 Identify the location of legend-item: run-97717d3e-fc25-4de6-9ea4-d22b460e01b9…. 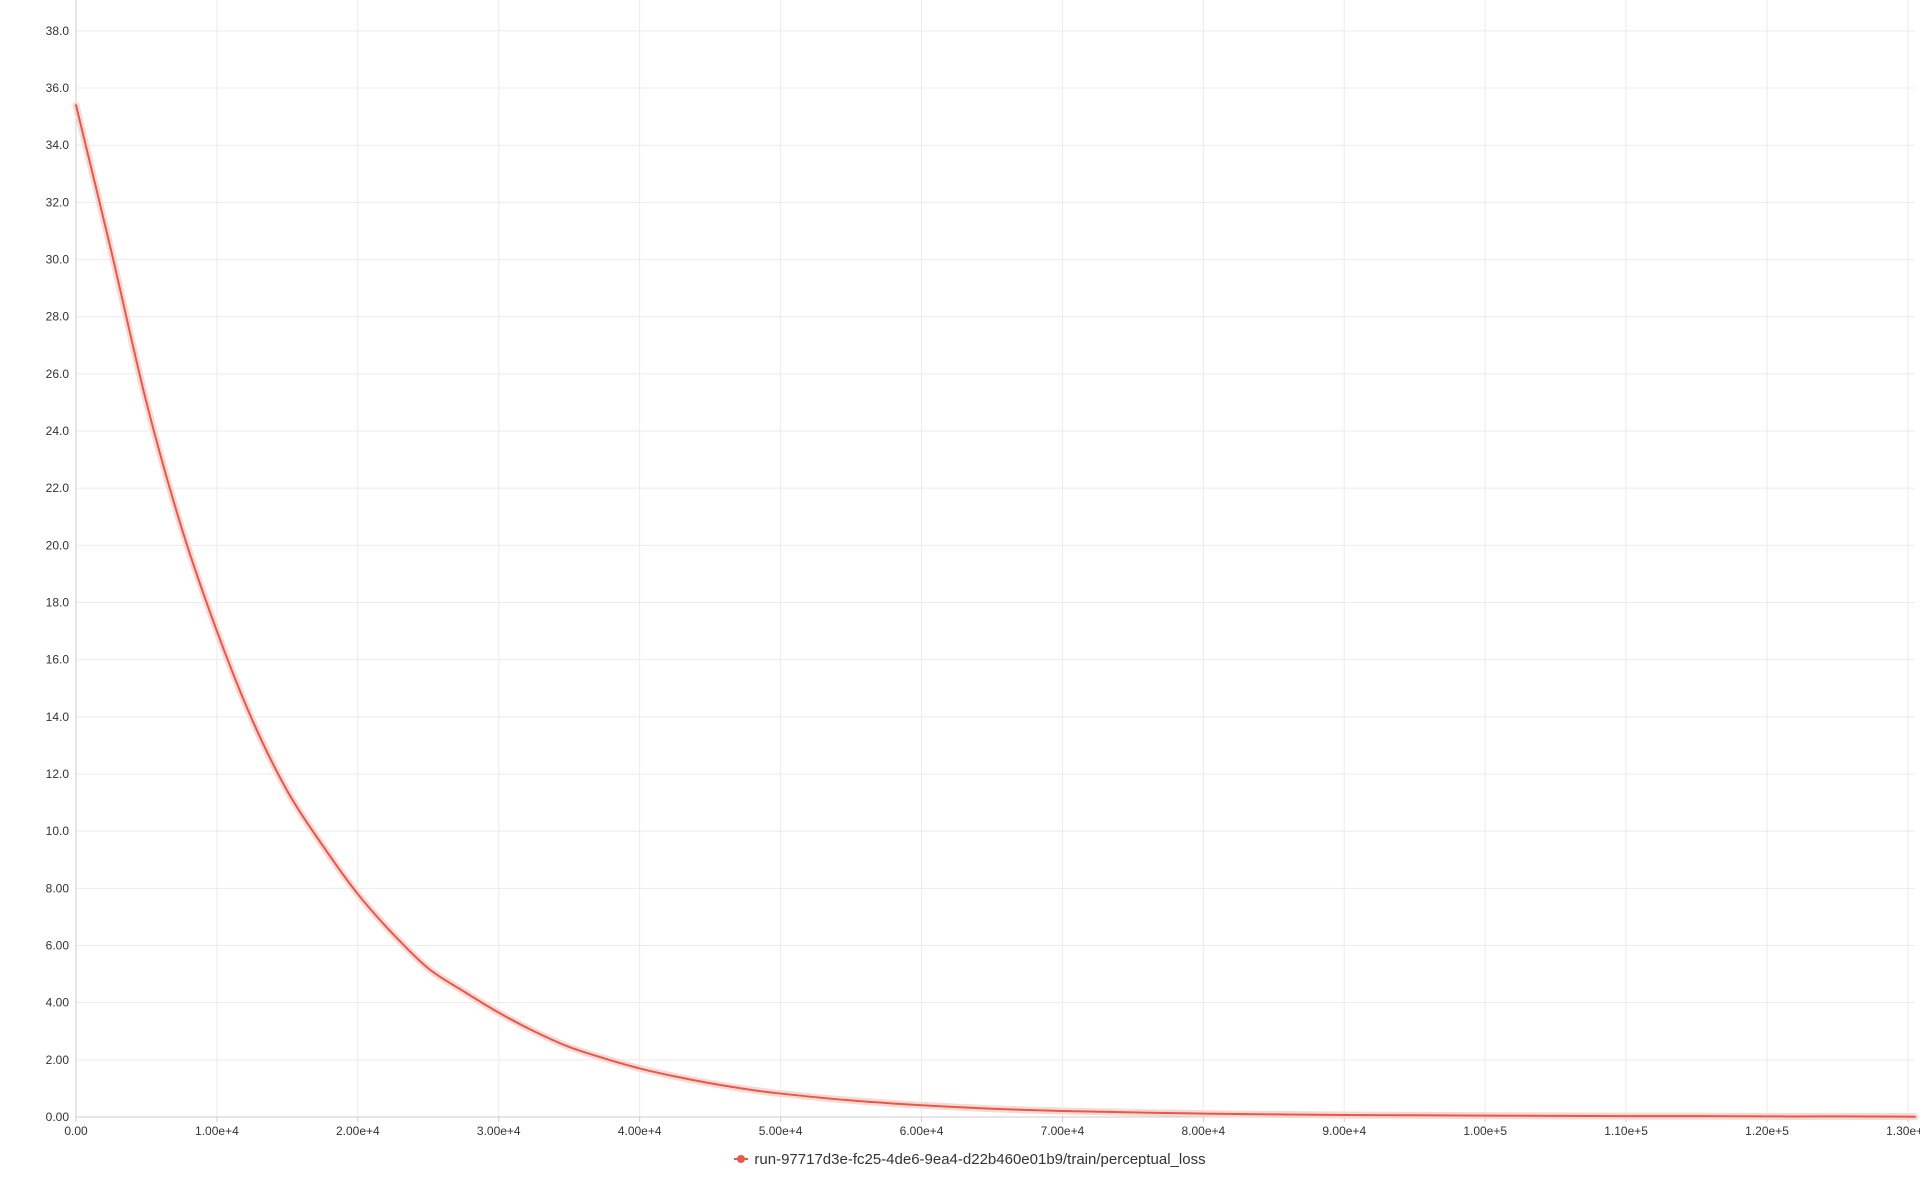
(960, 1159).